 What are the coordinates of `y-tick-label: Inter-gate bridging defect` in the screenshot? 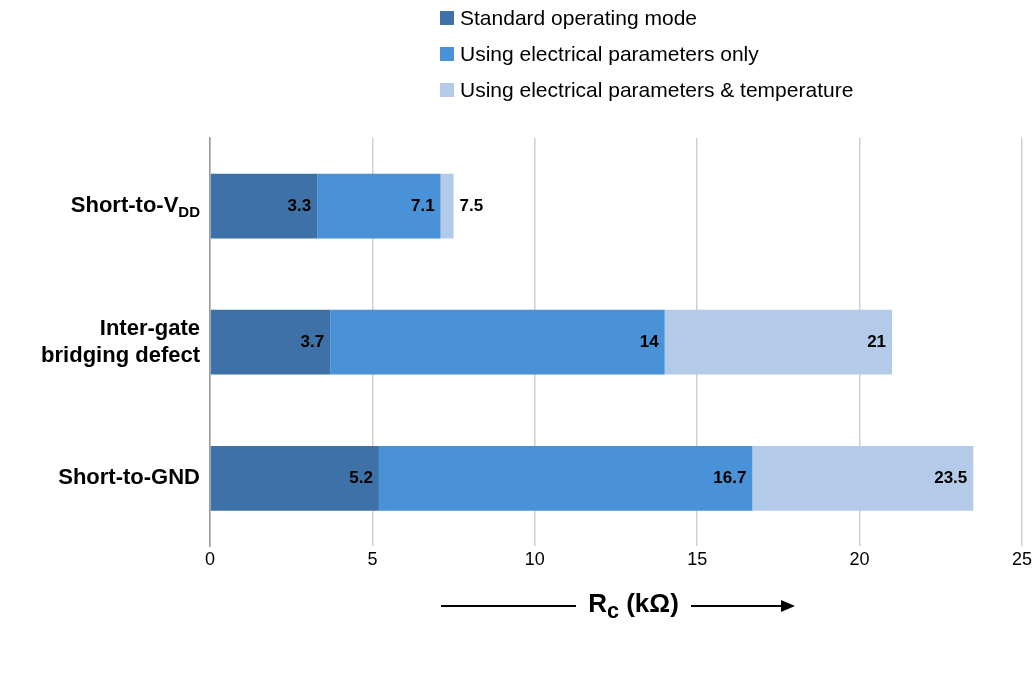 It's located at (121, 340).